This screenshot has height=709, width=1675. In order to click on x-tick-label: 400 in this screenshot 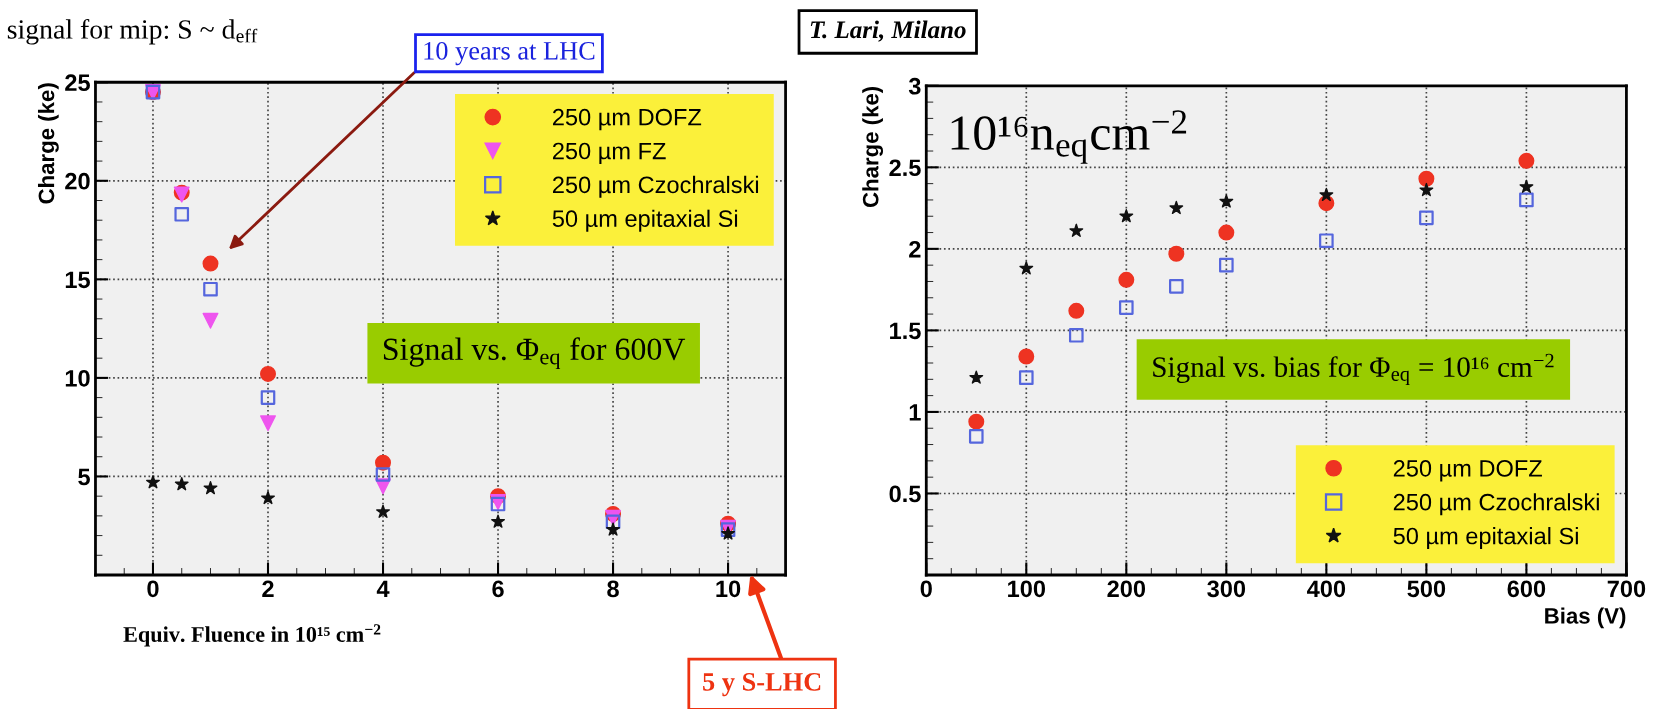, I will do `click(1326, 589)`.